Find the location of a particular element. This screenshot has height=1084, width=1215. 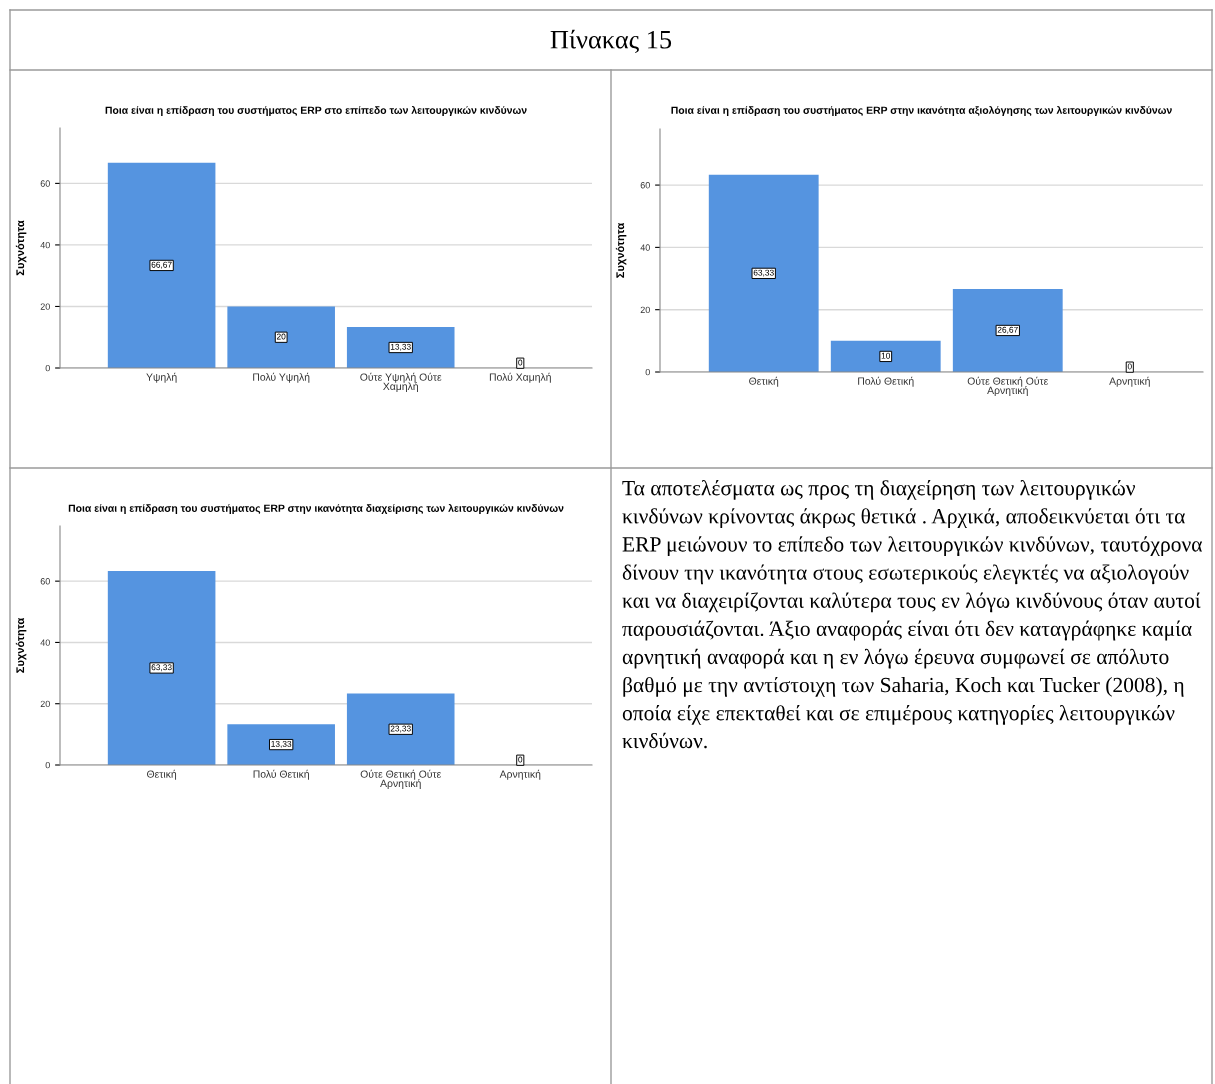

data-label: 23,33 is located at coordinates (400, 729).